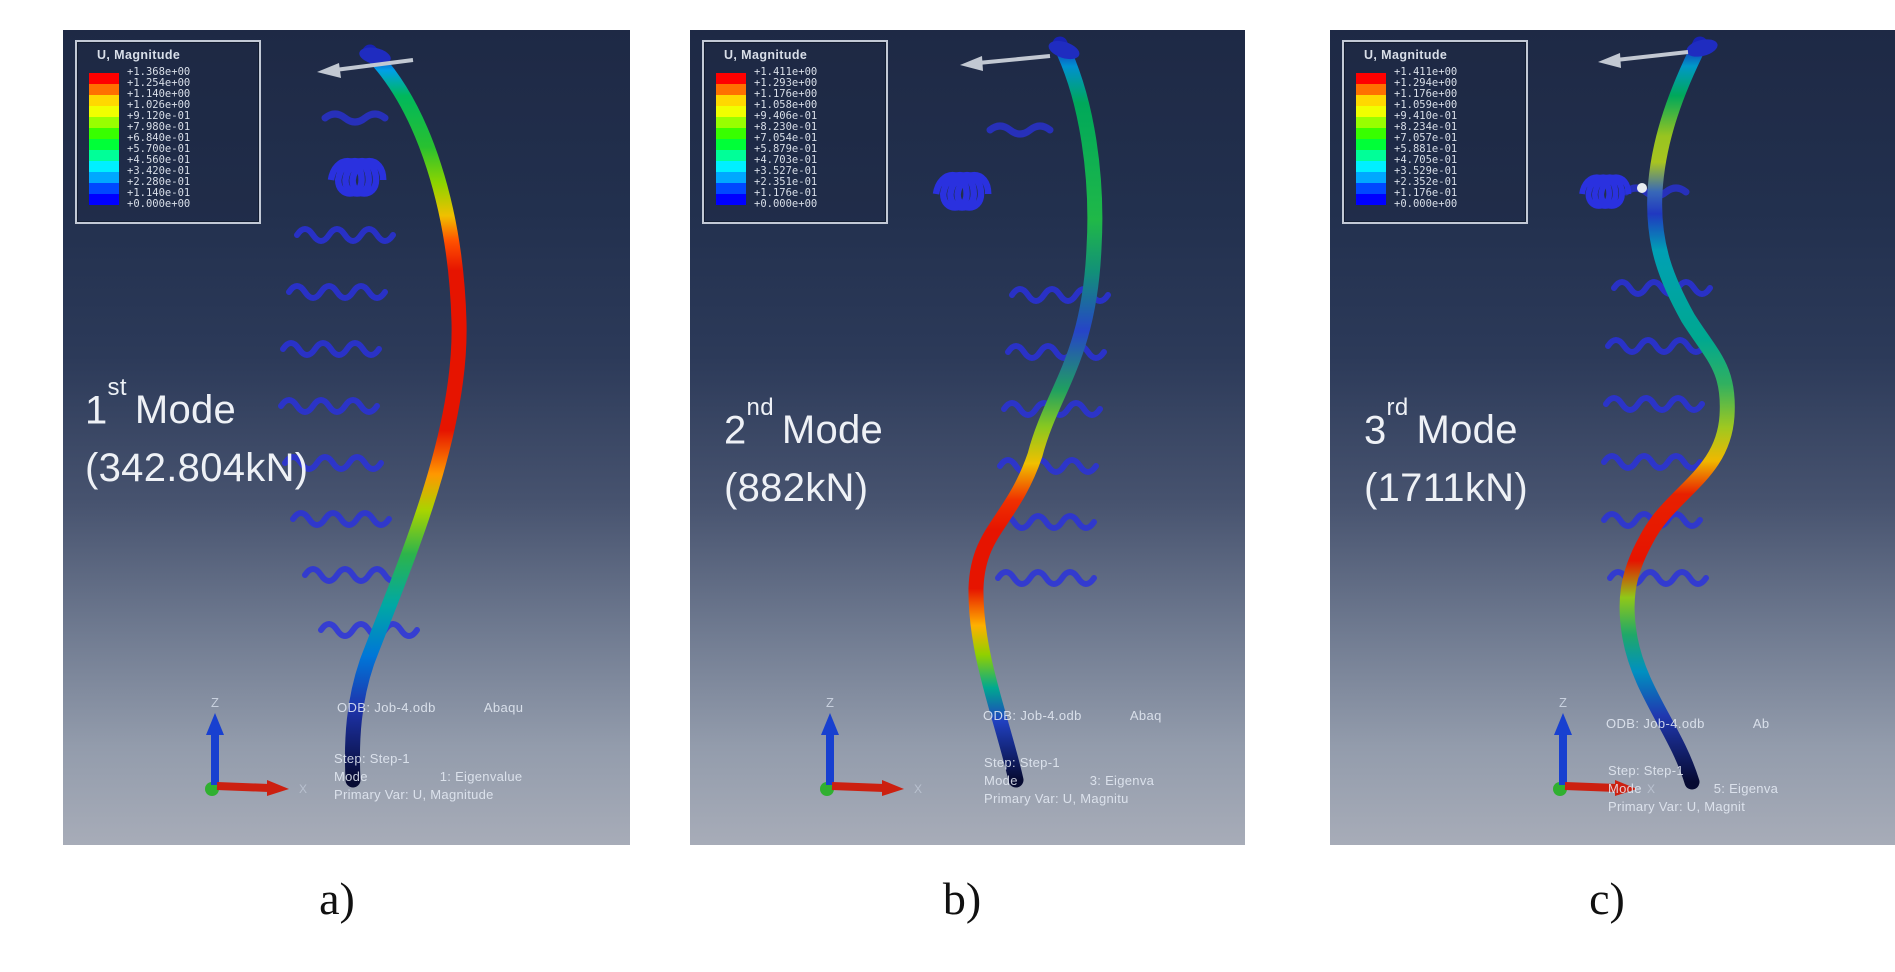 This screenshot has width=1895, height=972. I want to click on legend-value: +4.705e-01, so click(1426, 160).